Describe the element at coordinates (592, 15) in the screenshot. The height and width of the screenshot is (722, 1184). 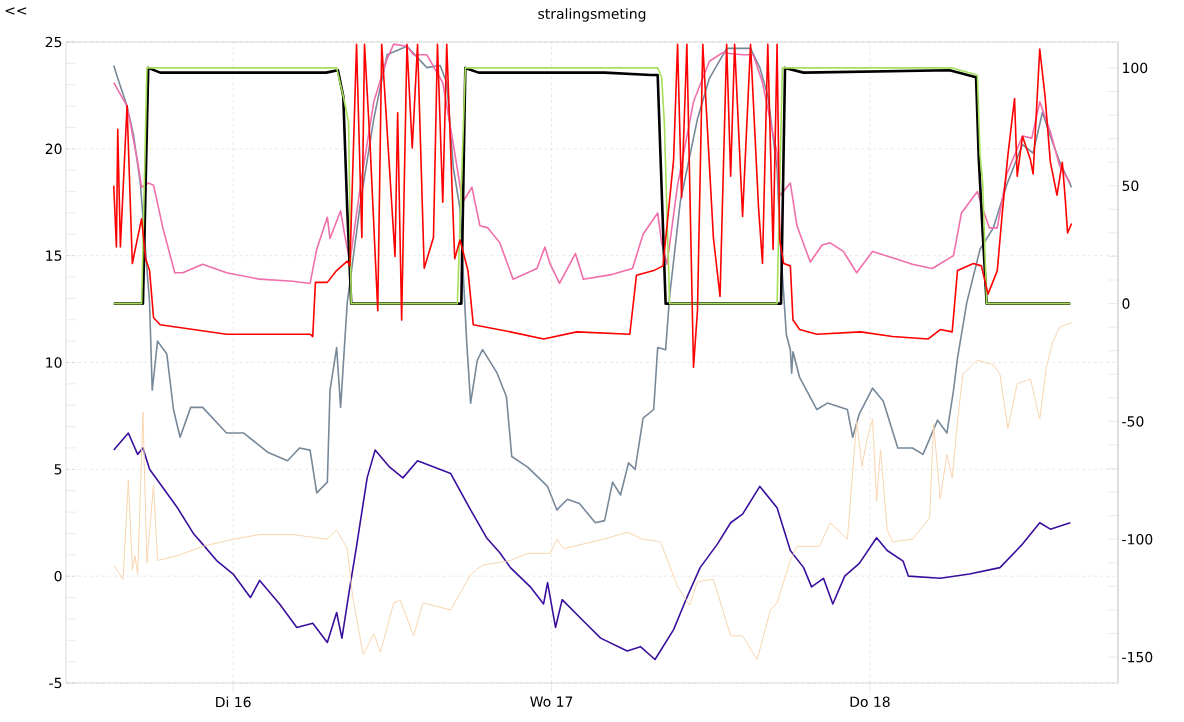
I see `chart-title: stralingsmeting` at that location.